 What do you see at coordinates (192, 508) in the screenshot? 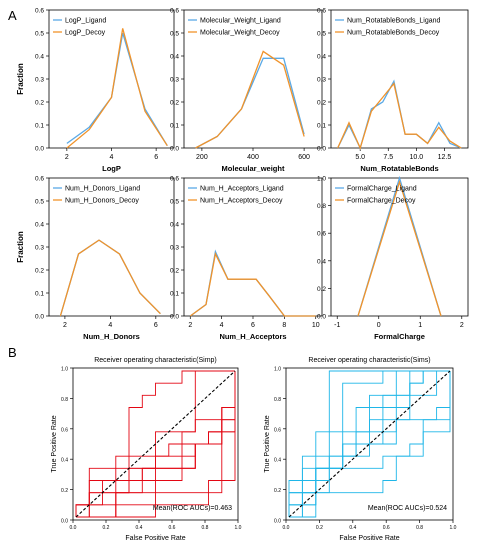
I see `auc-annotation: Mean(ROC AUCs)=0.463` at bounding box center [192, 508].